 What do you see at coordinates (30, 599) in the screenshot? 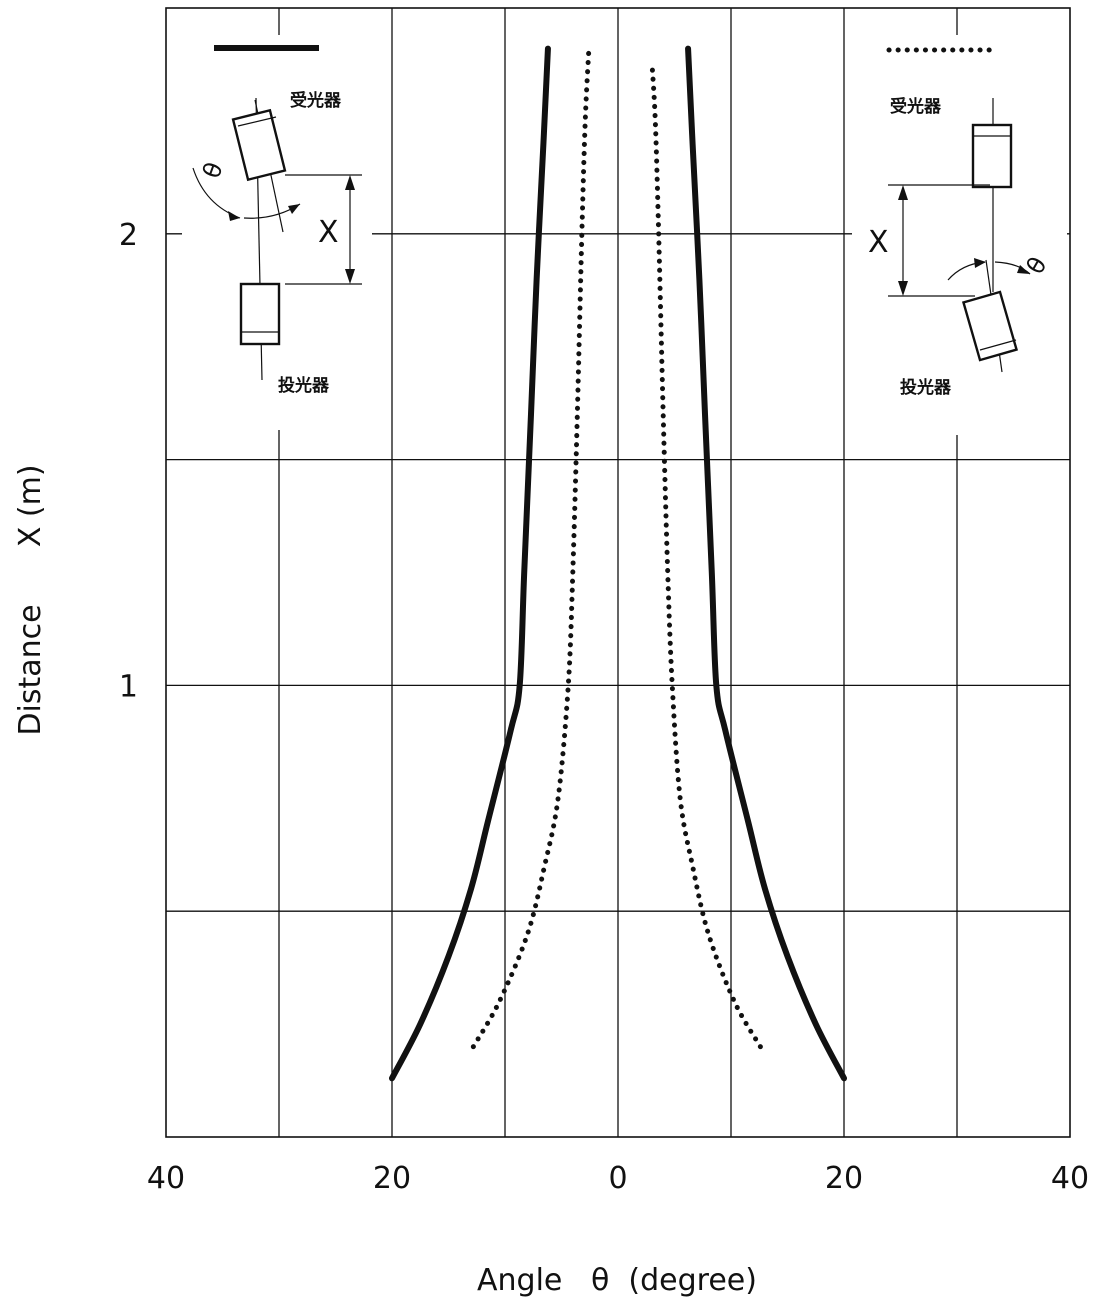
I see `y-axis-title: Distance X (m)` at bounding box center [30, 599].